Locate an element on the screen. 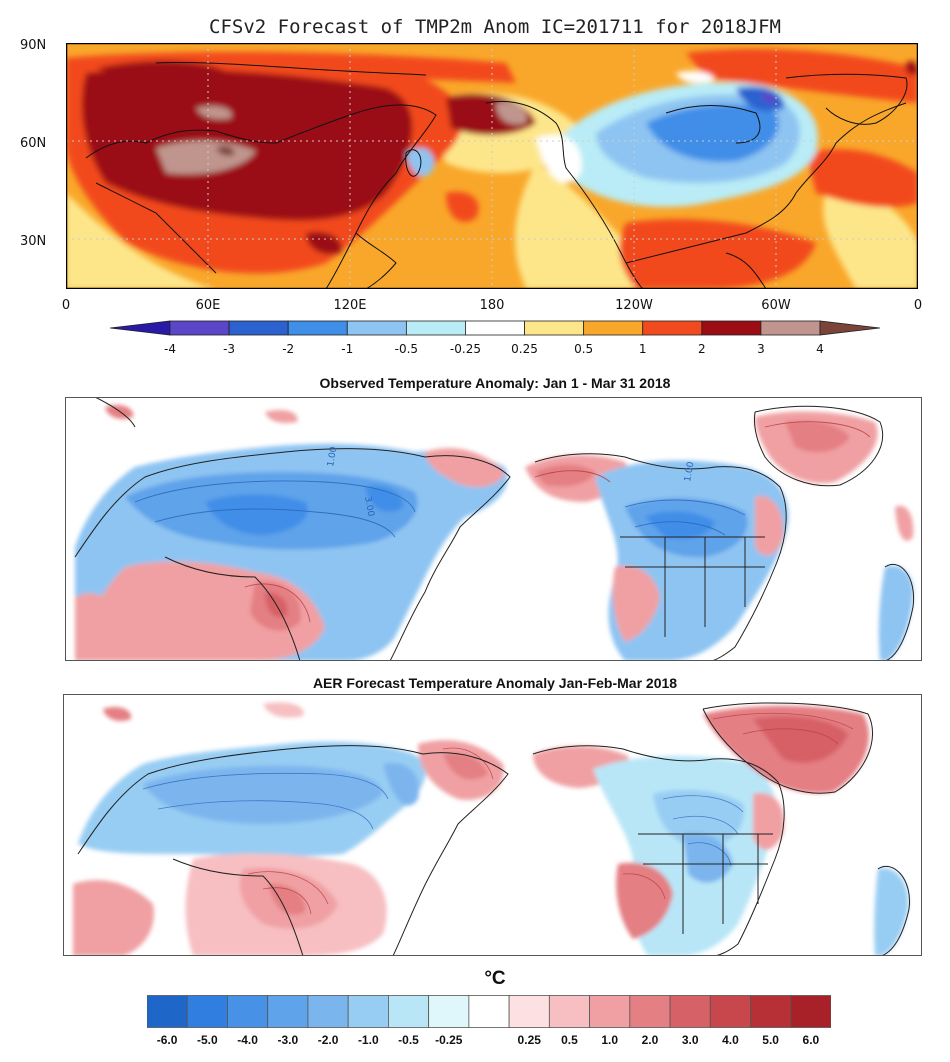  colorbar-tick-label: -1 is located at coordinates (347, 349).